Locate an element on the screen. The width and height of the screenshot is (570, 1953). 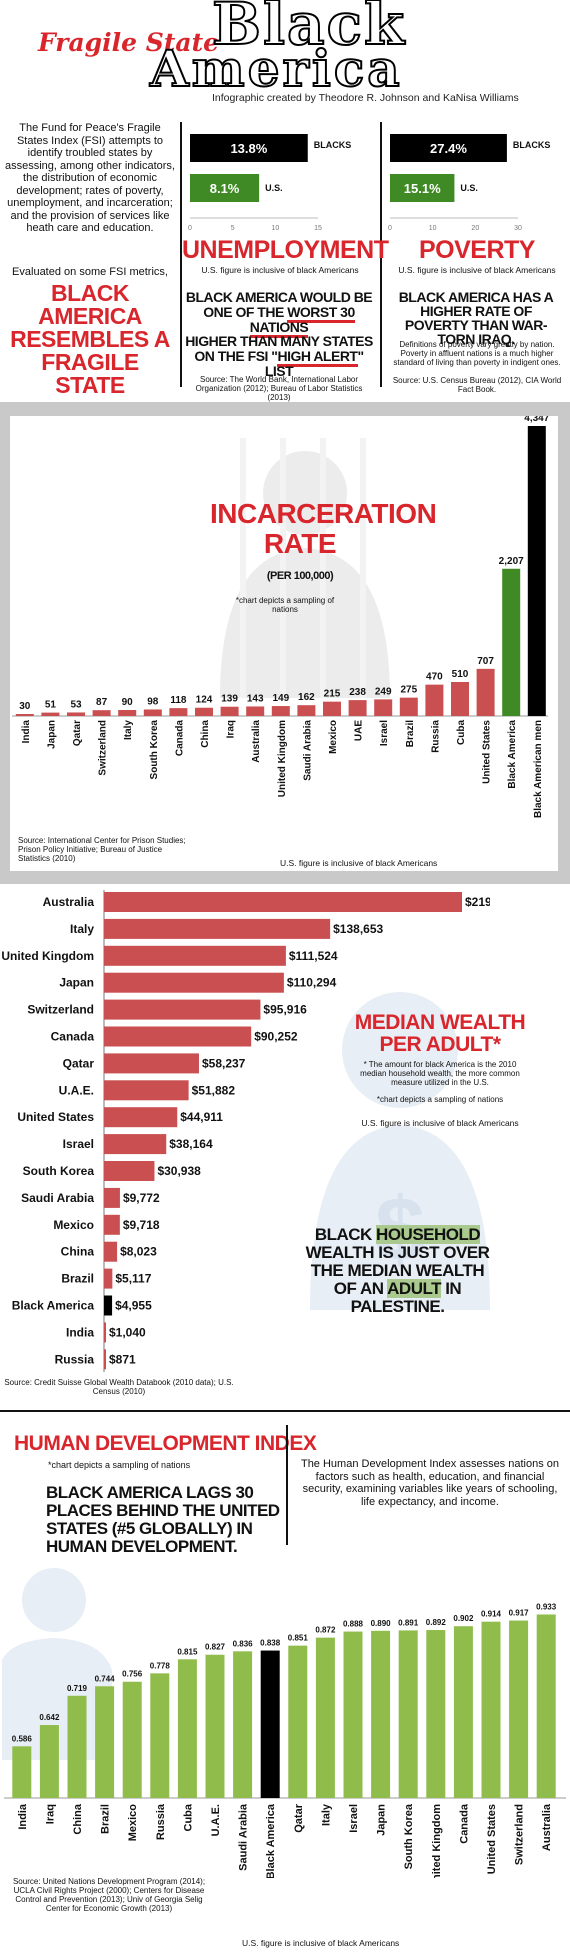
hdi-category-label: United Kingdom is located at coordinates (437, 1841).